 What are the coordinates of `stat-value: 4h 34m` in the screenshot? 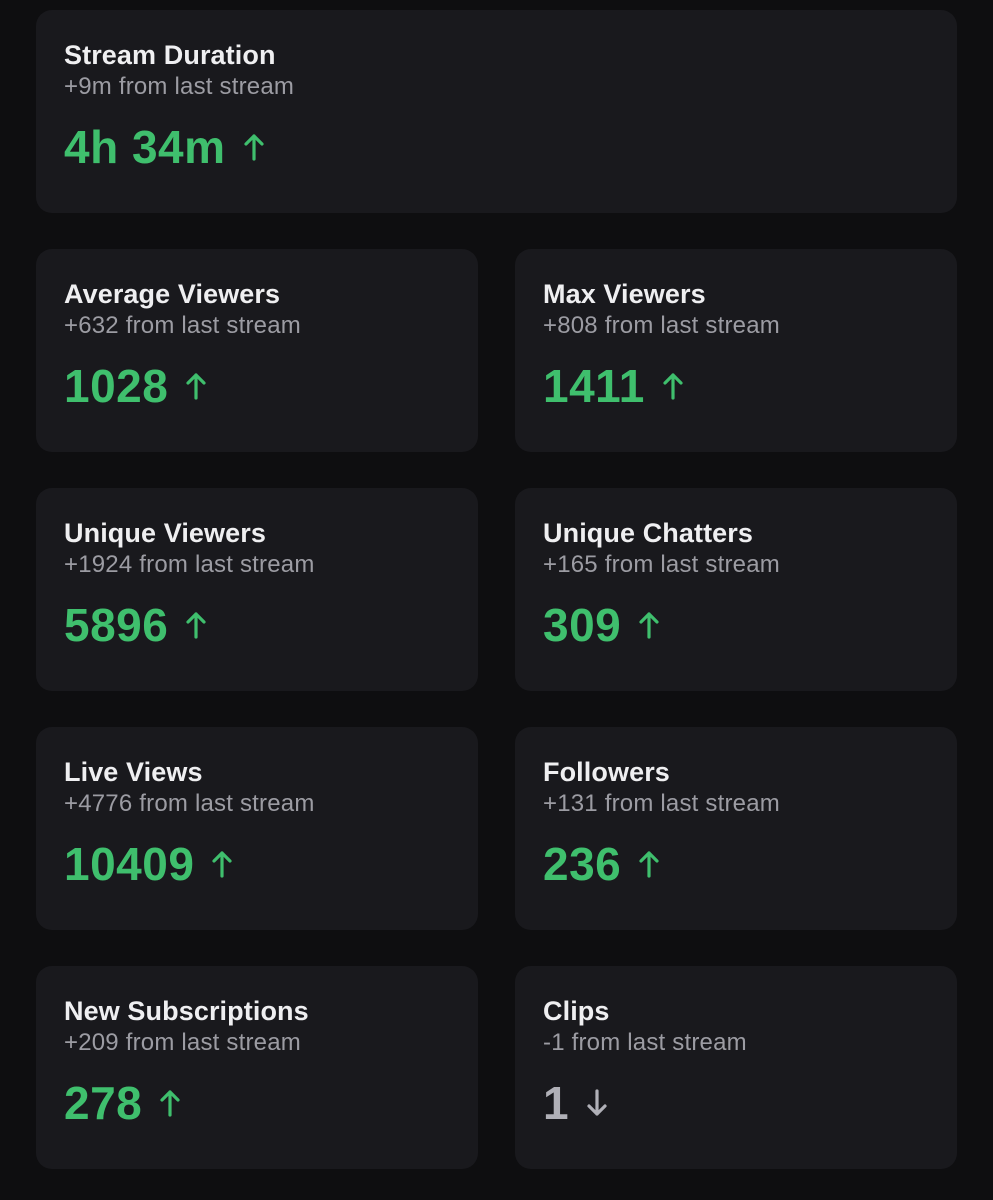 It's located at (145, 147).